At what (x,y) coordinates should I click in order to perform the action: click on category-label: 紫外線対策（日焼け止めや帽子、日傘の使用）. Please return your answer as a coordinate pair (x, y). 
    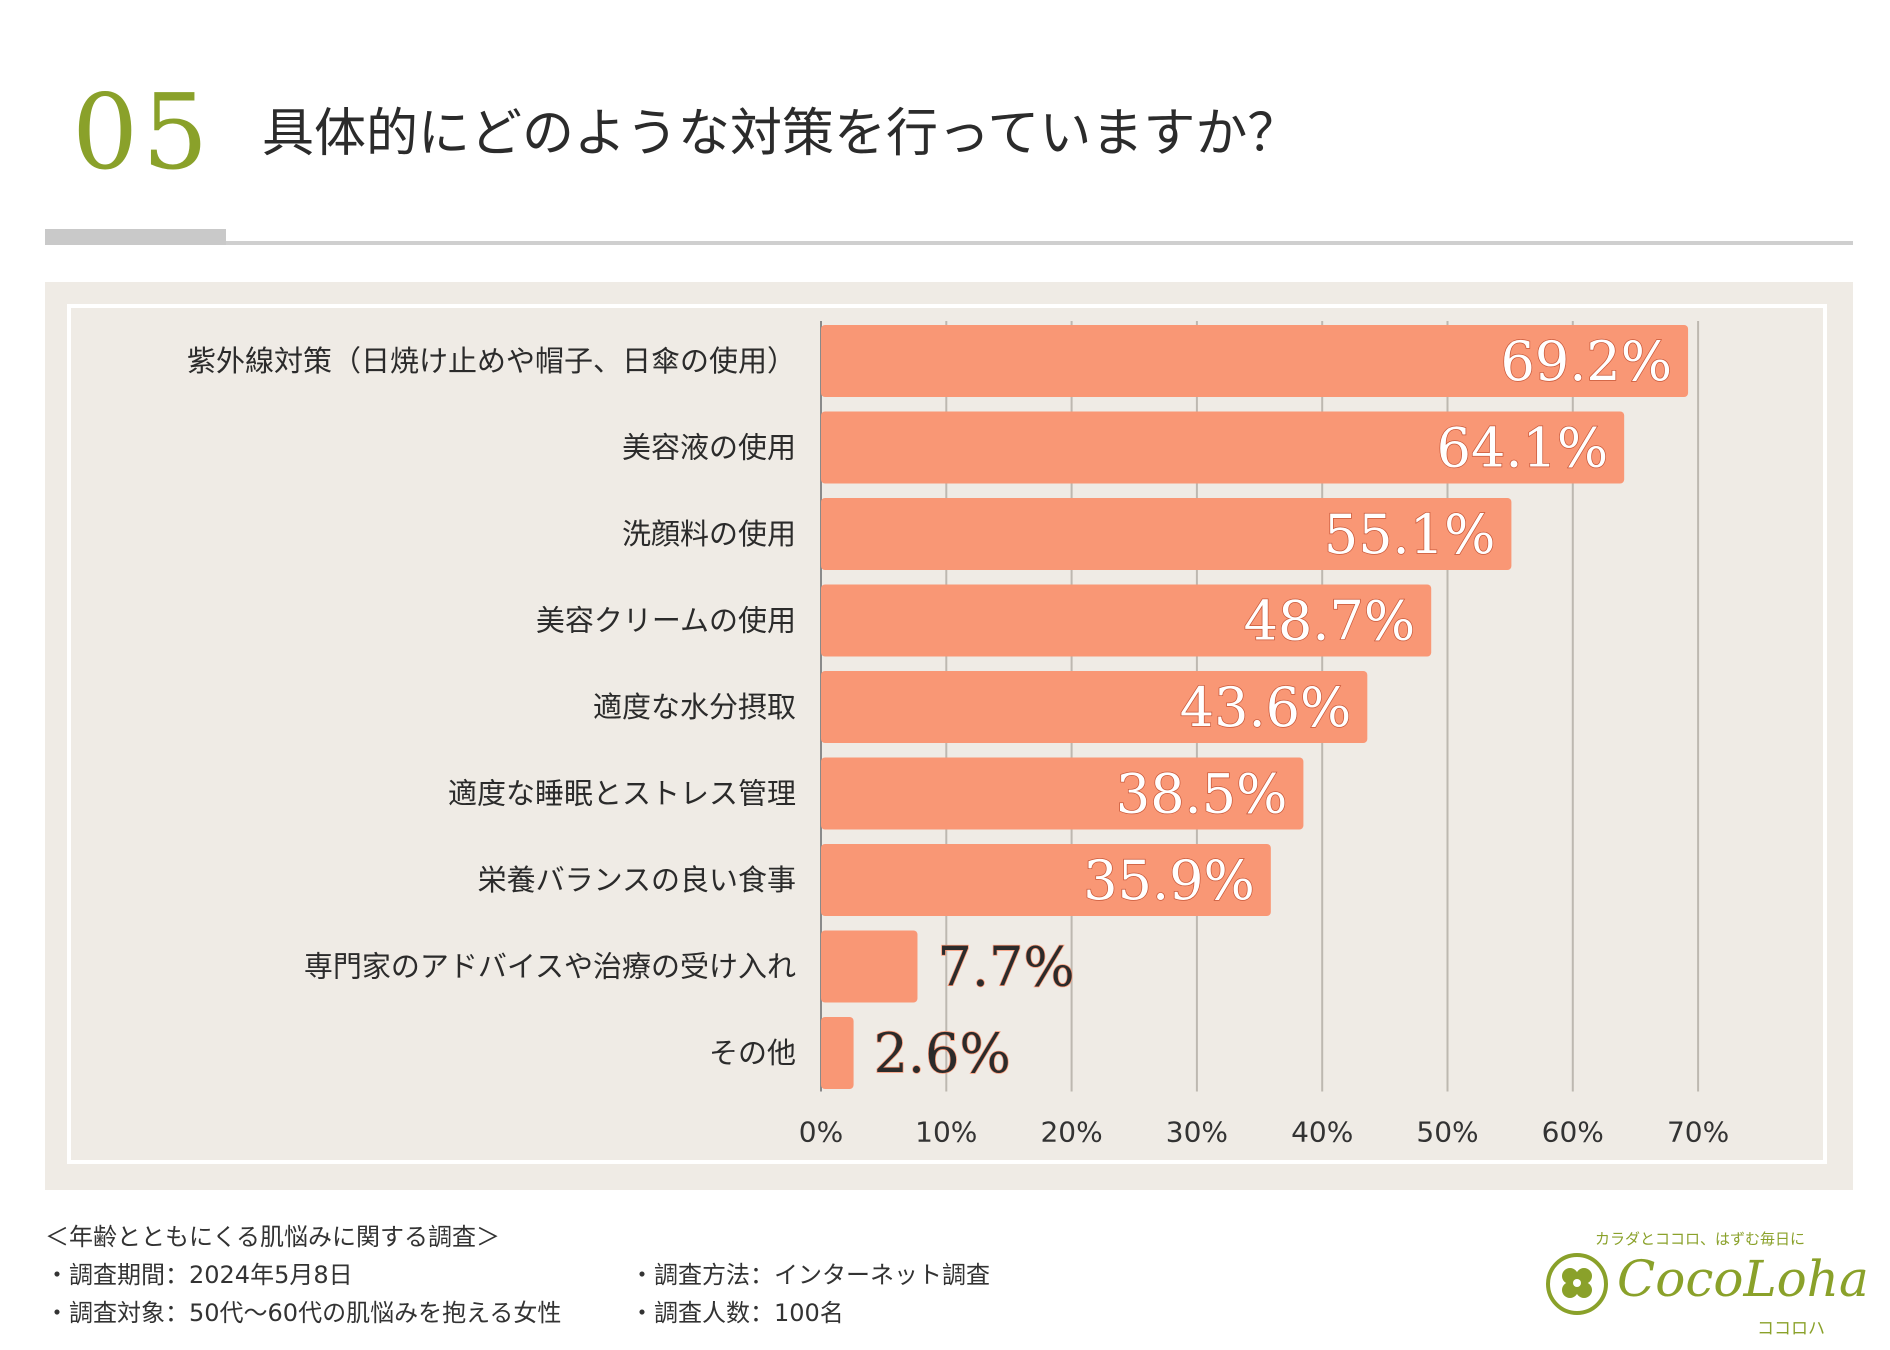
    Looking at the image, I should click on (491, 361).